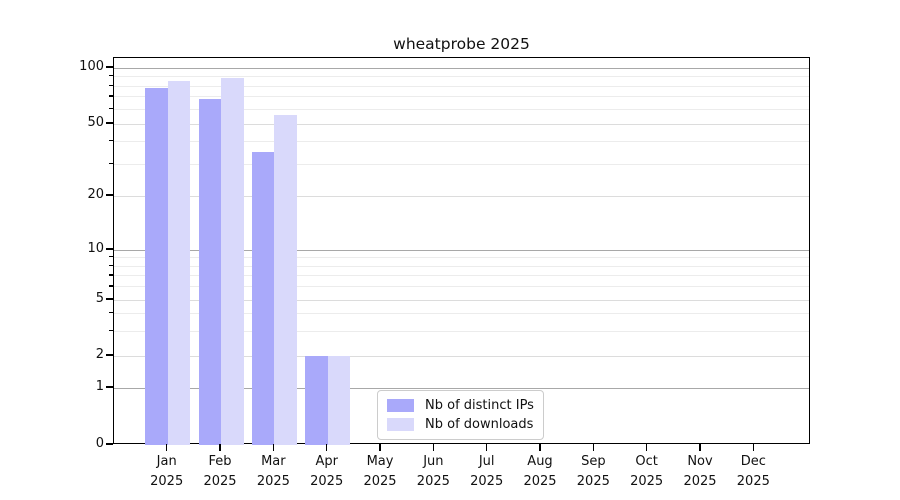 The height and width of the screenshot is (500, 900). I want to click on x-label-month: Dec, so click(753, 461).